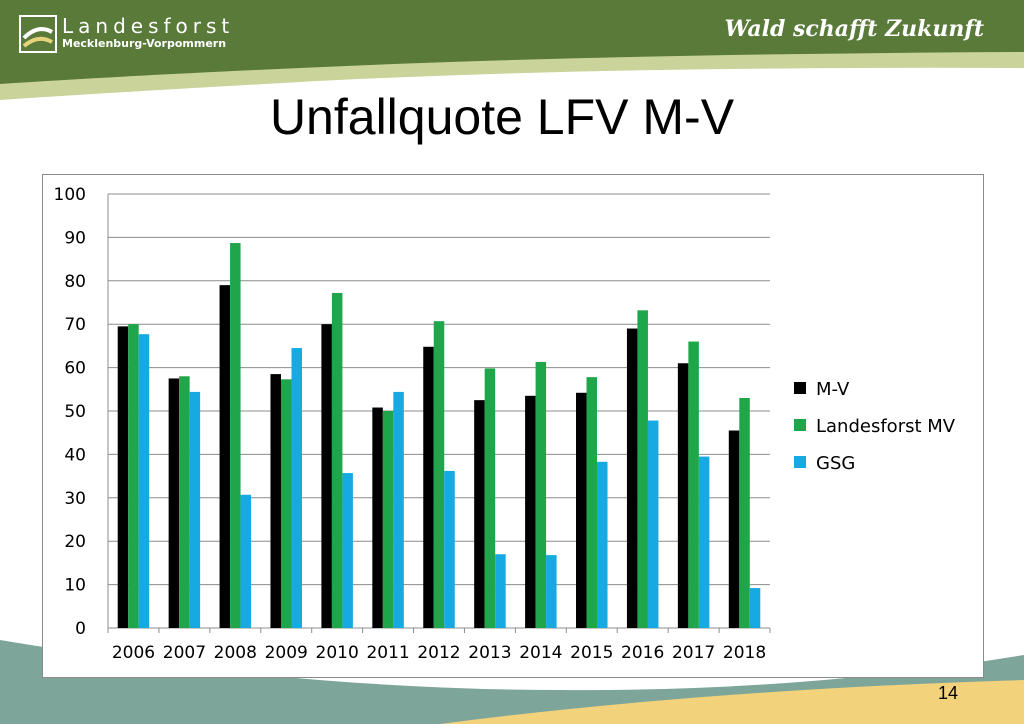 This screenshot has width=1024, height=724. What do you see at coordinates (75, 542) in the screenshot?
I see `y-tick-label: 20` at bounding box center [75, 542].